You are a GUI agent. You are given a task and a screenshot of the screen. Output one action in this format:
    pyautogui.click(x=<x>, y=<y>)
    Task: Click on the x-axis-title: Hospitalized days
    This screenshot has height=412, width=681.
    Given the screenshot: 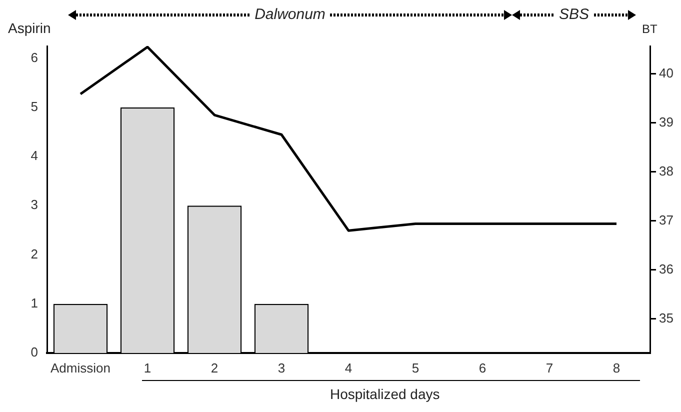 What is the action you would take?
    pyautogui.click(x=385, y=394)
    